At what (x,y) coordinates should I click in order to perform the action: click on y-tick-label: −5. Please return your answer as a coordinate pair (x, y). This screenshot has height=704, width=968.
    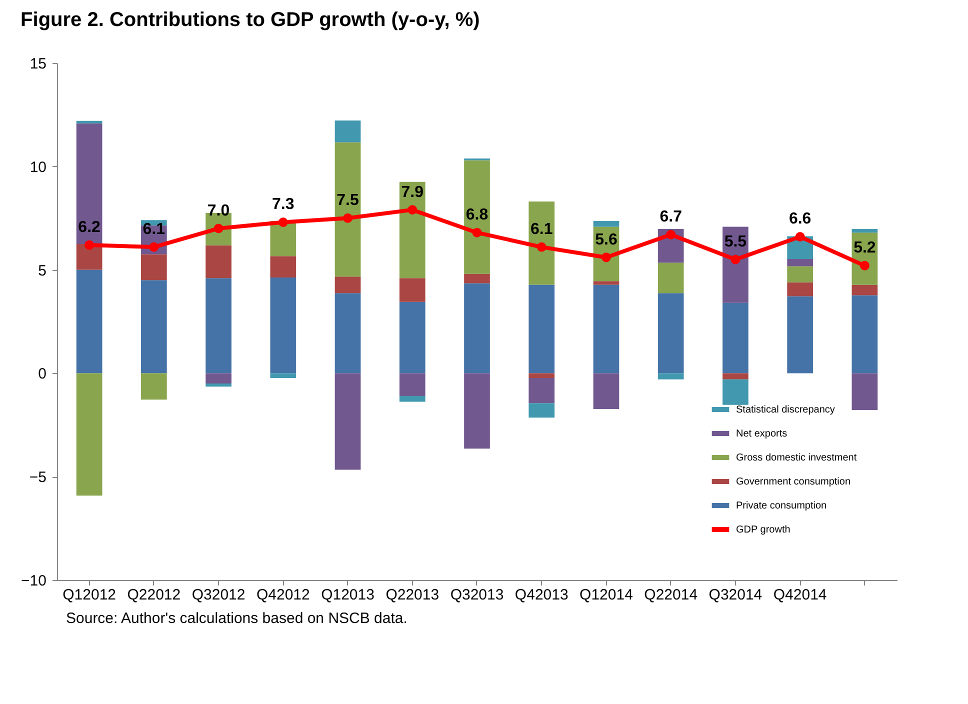
    Looking at the image, I should click on (37, 477).